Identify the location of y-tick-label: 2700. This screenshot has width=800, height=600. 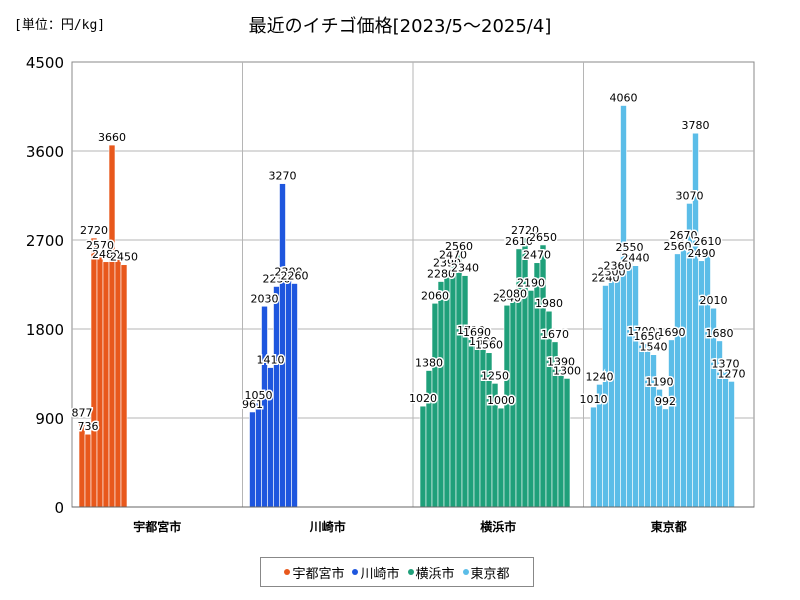
(45, 241).